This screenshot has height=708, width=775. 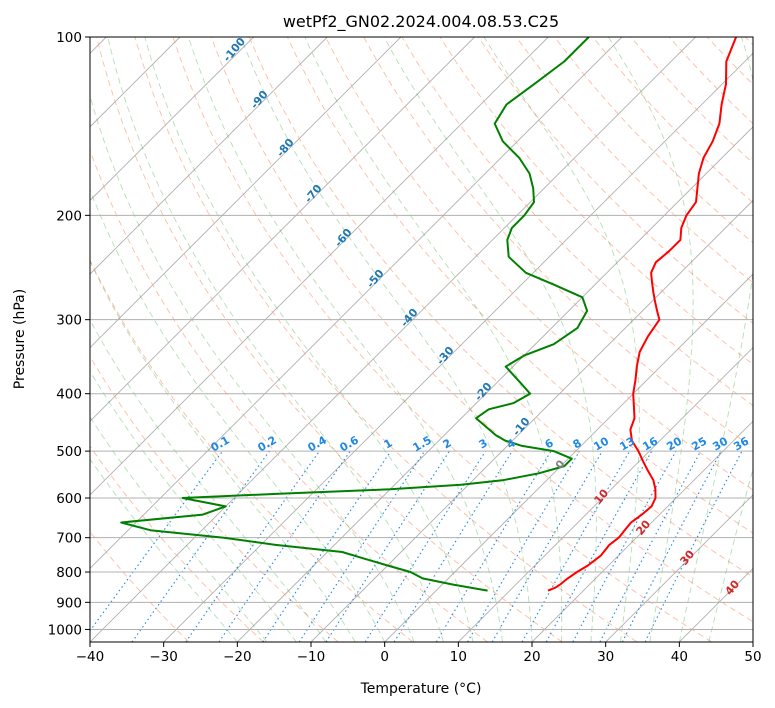 What do you see at coordinates (69, 499) in the screenshot?
I see `y-tick-label: 600` at bounding box center [69, 499].